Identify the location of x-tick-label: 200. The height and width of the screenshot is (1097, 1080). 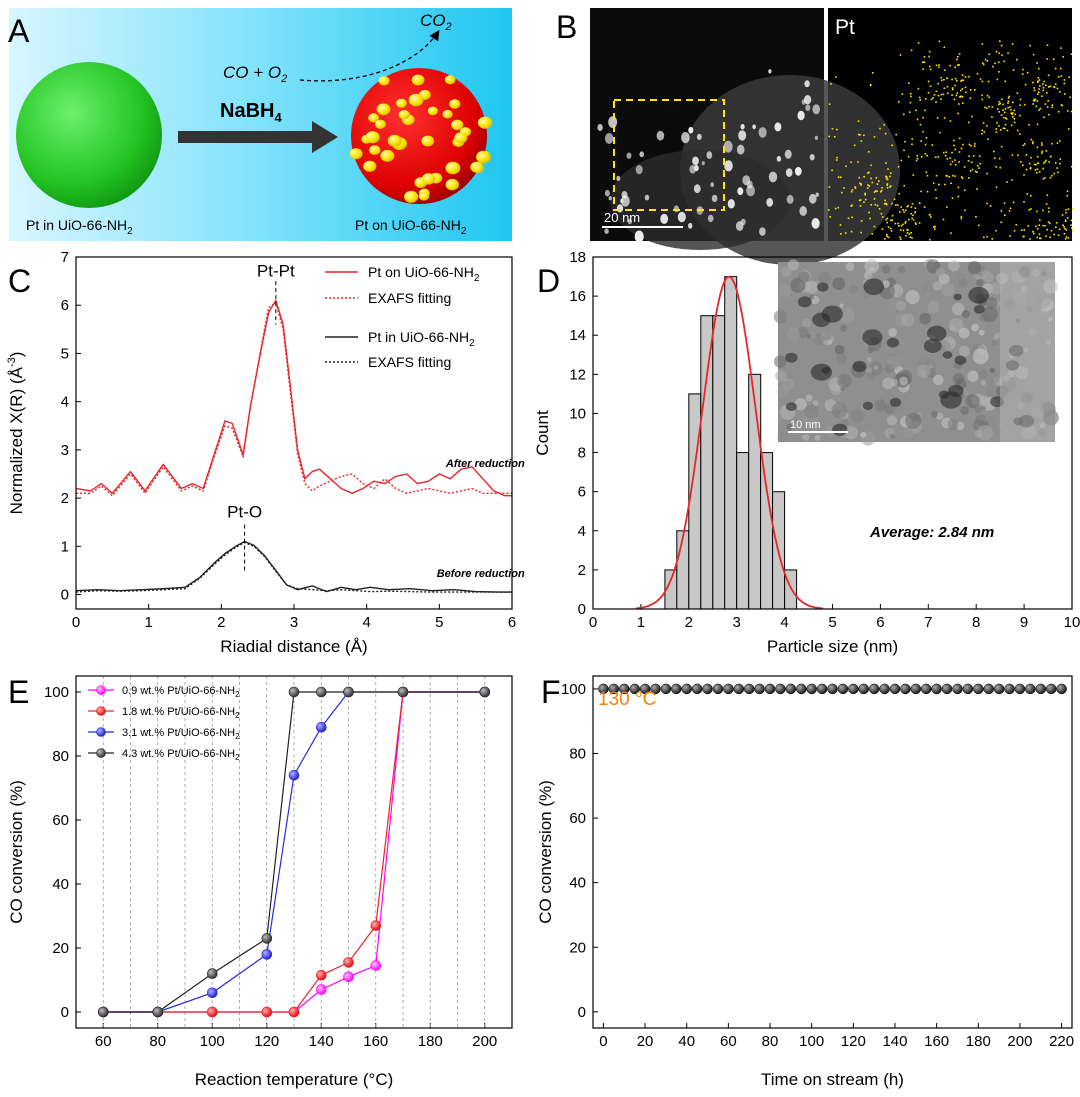
(1019, 1041).